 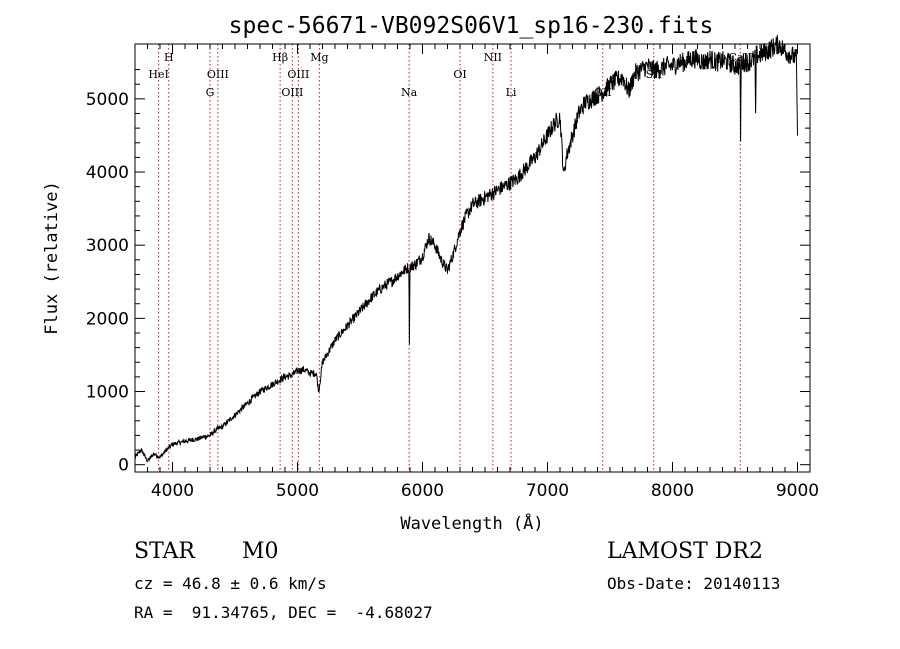 I want to click on x-axis-label: Wavelength (Å), so click(x=471, y=523).